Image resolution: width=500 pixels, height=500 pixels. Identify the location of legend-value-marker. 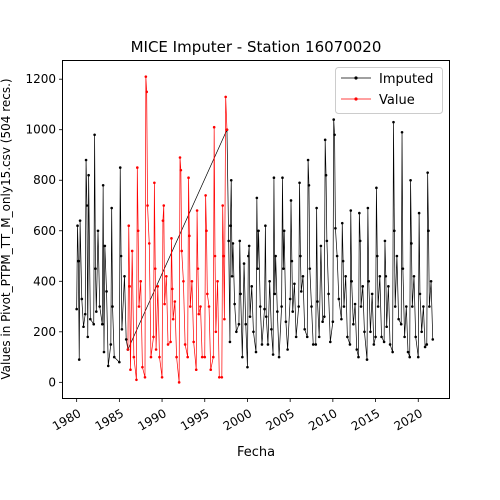
(356, 99).